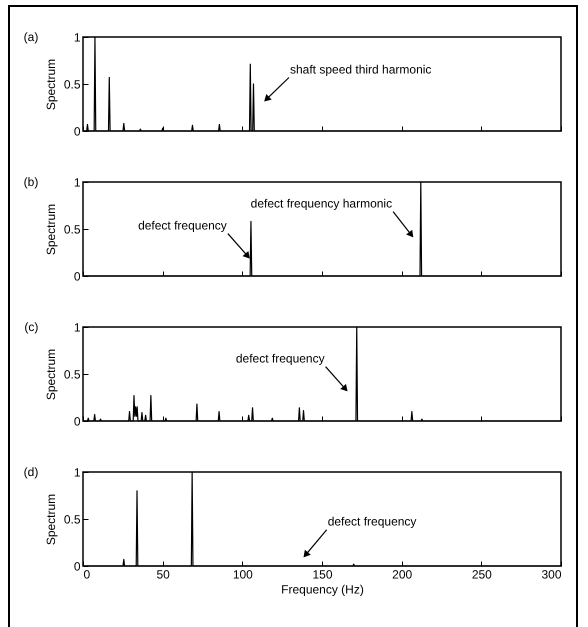 This screenshot has height=627, width=588. Describe the element at coordinates (31, 472) in the screenshot. I see `chart-title: (d)` at that location.